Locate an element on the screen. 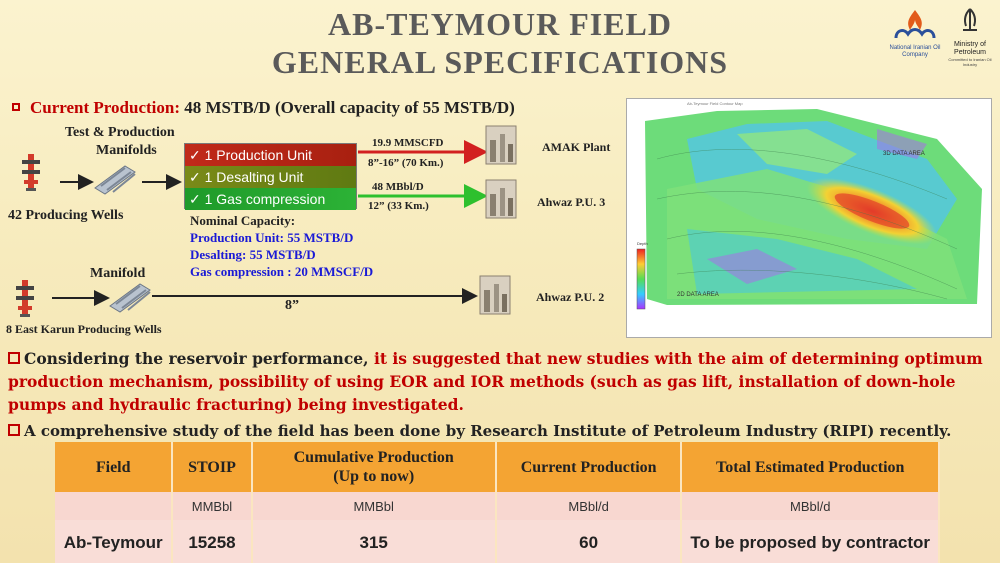 The width and height of the screenshot is (1000, 563). east-karun-label: 8 East Karun Producing Wells is located at coordinates (84, 329).